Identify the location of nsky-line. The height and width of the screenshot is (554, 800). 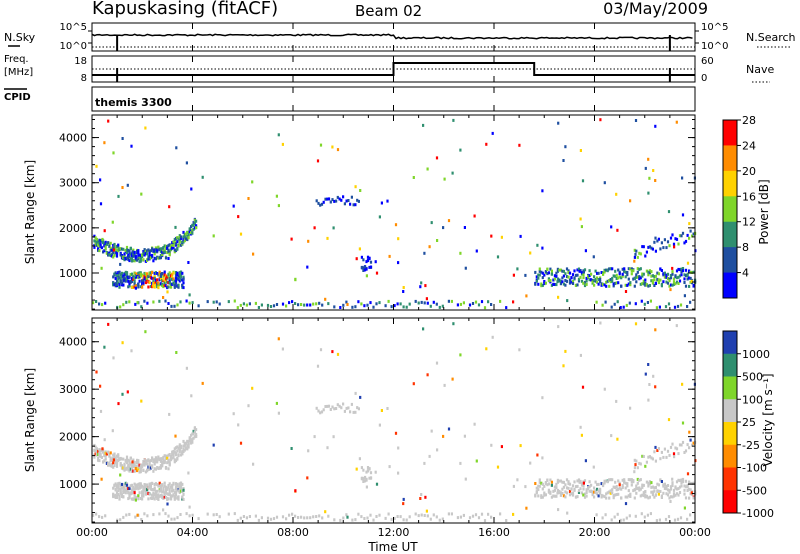
(392, 36).